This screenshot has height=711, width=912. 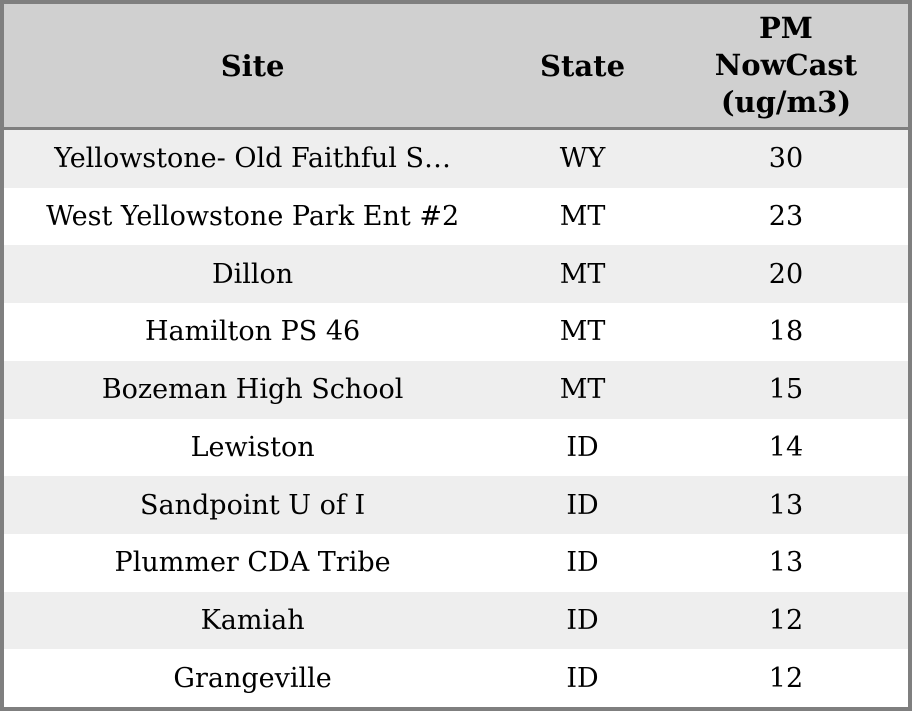 What do you see at coordinates (252, 390) in the screenshot?
I see `site-cell: Bozeman High School` at bounding box center [252, 390].